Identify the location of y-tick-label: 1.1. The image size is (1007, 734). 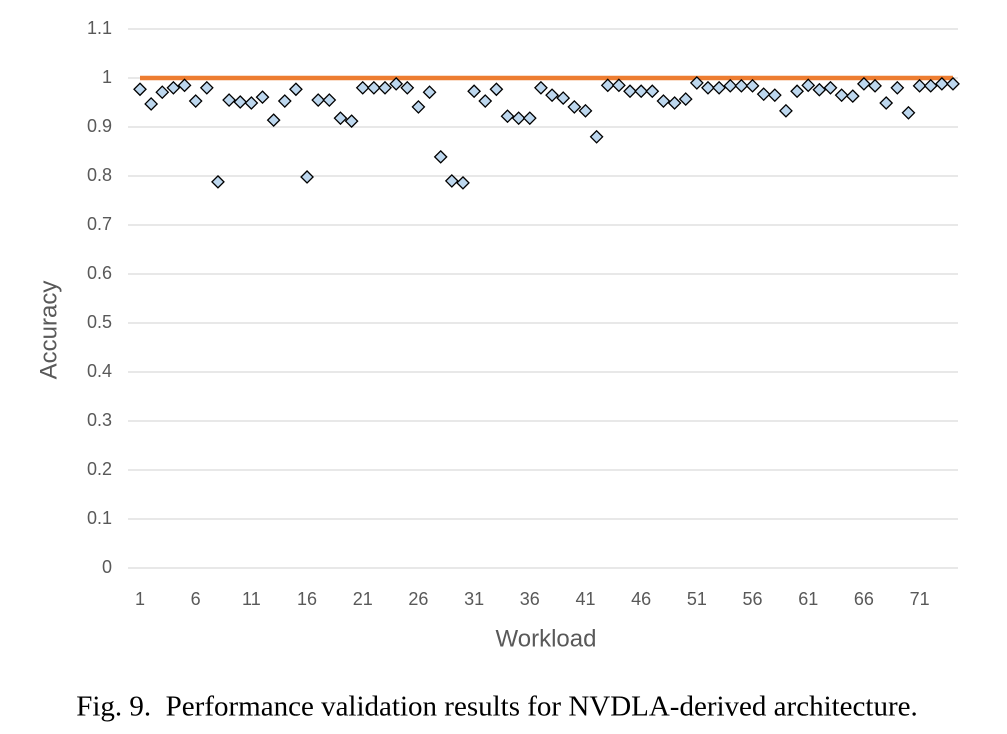
(99, 28).